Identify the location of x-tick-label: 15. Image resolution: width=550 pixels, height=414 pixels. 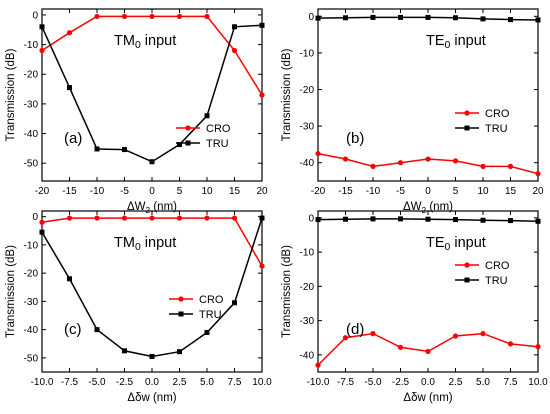
(511, 191).